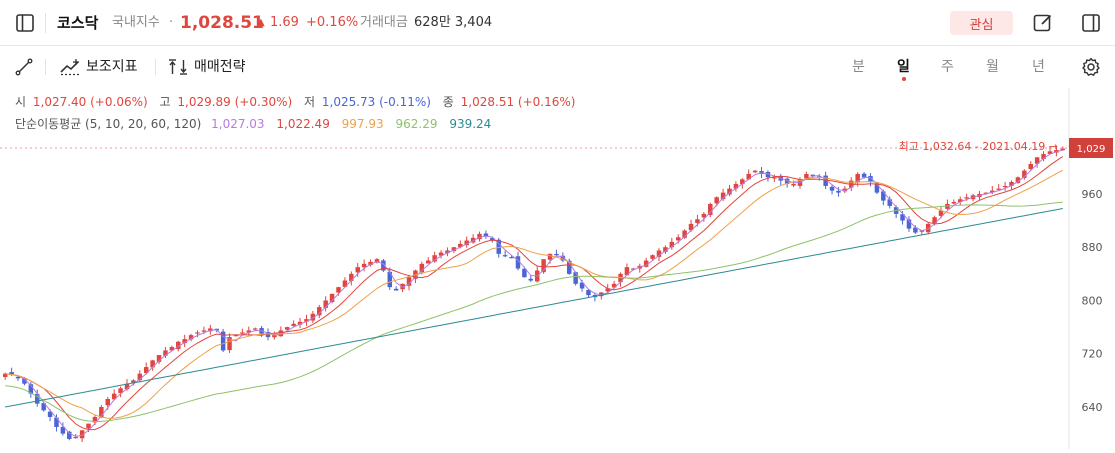  I want to click on tab-week: 주, so click(947, 67).